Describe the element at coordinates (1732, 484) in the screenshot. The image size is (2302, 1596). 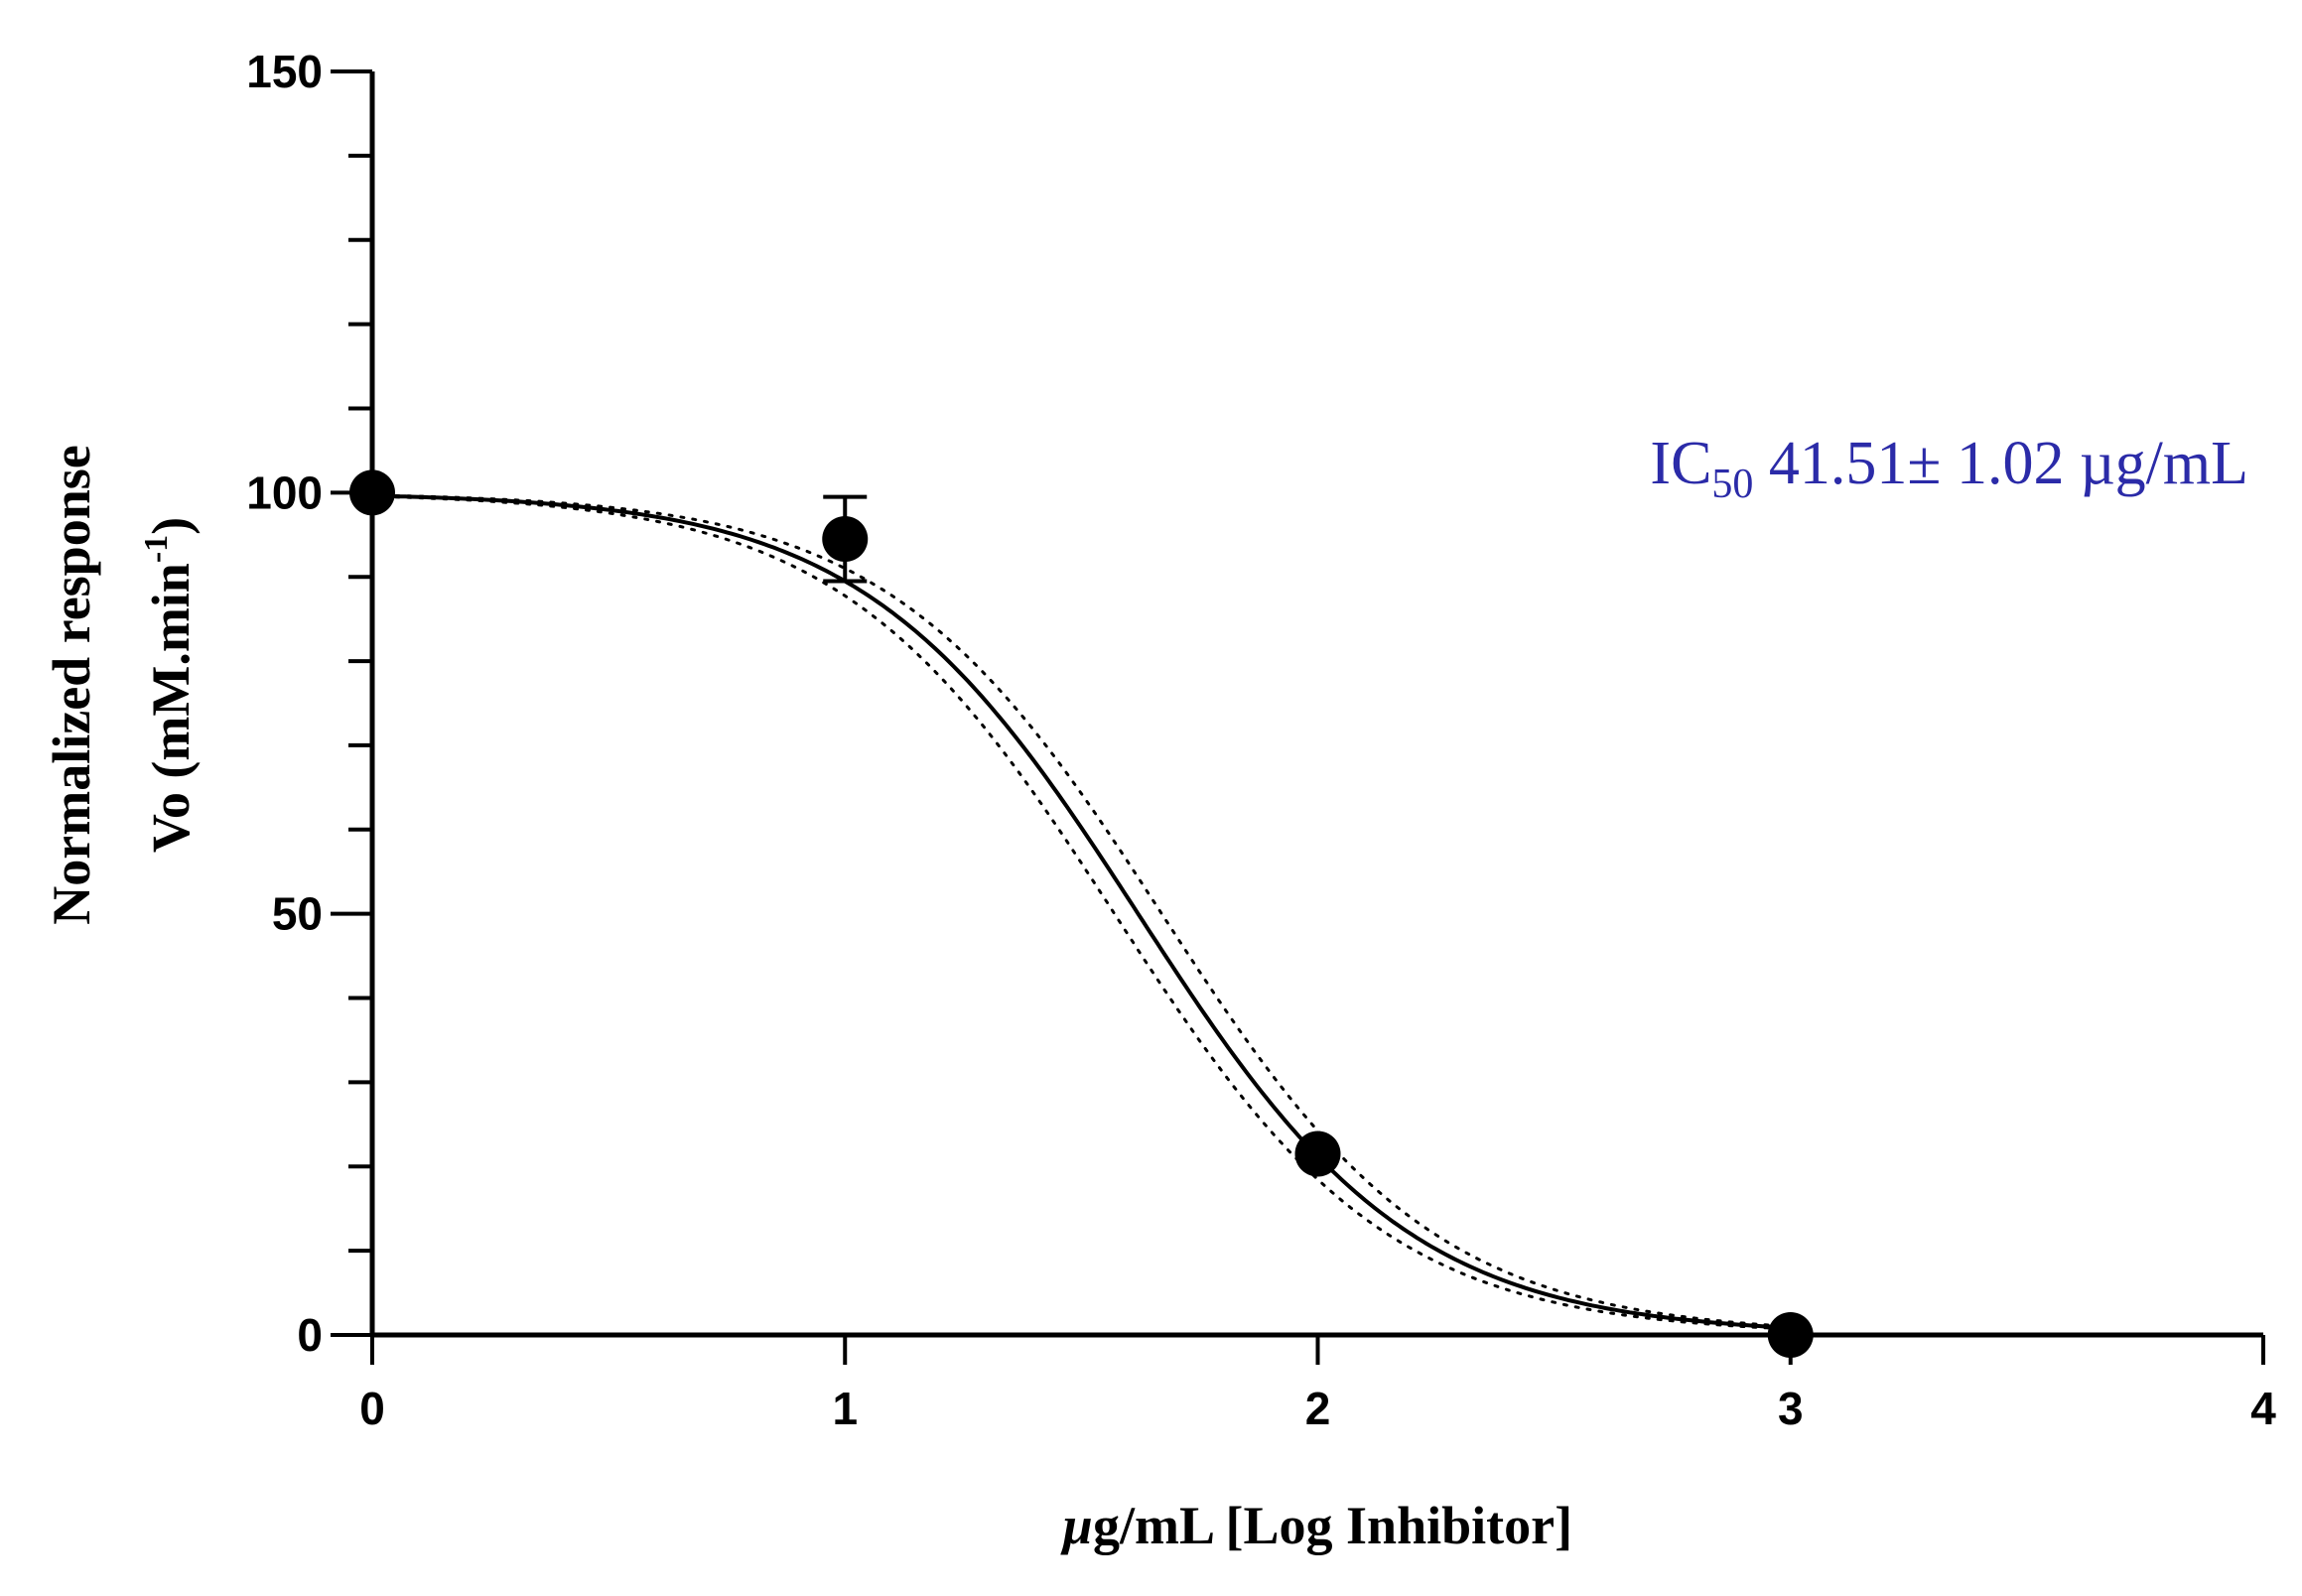
I see `ic50-annotation-sub: 50` at that location.